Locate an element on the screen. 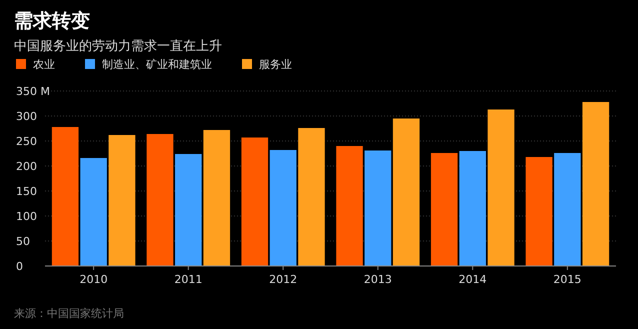  y-tick-label: 50 is located at coordinates (23, 241).